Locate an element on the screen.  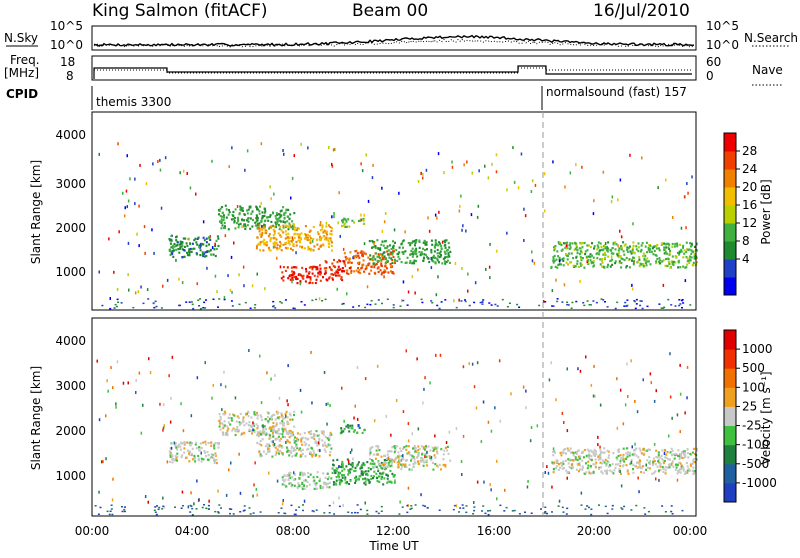
nsky-tick-bottom: 10^0 is located at coordinates (66, 45).